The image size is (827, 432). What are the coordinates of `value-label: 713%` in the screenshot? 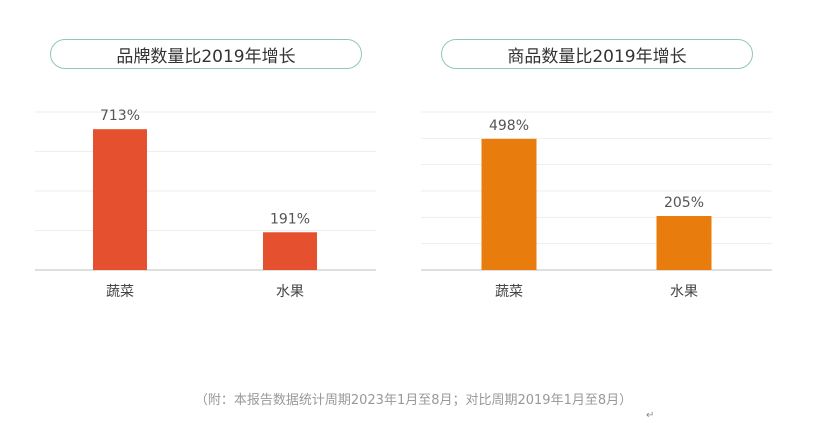 It's located at (120, 116).